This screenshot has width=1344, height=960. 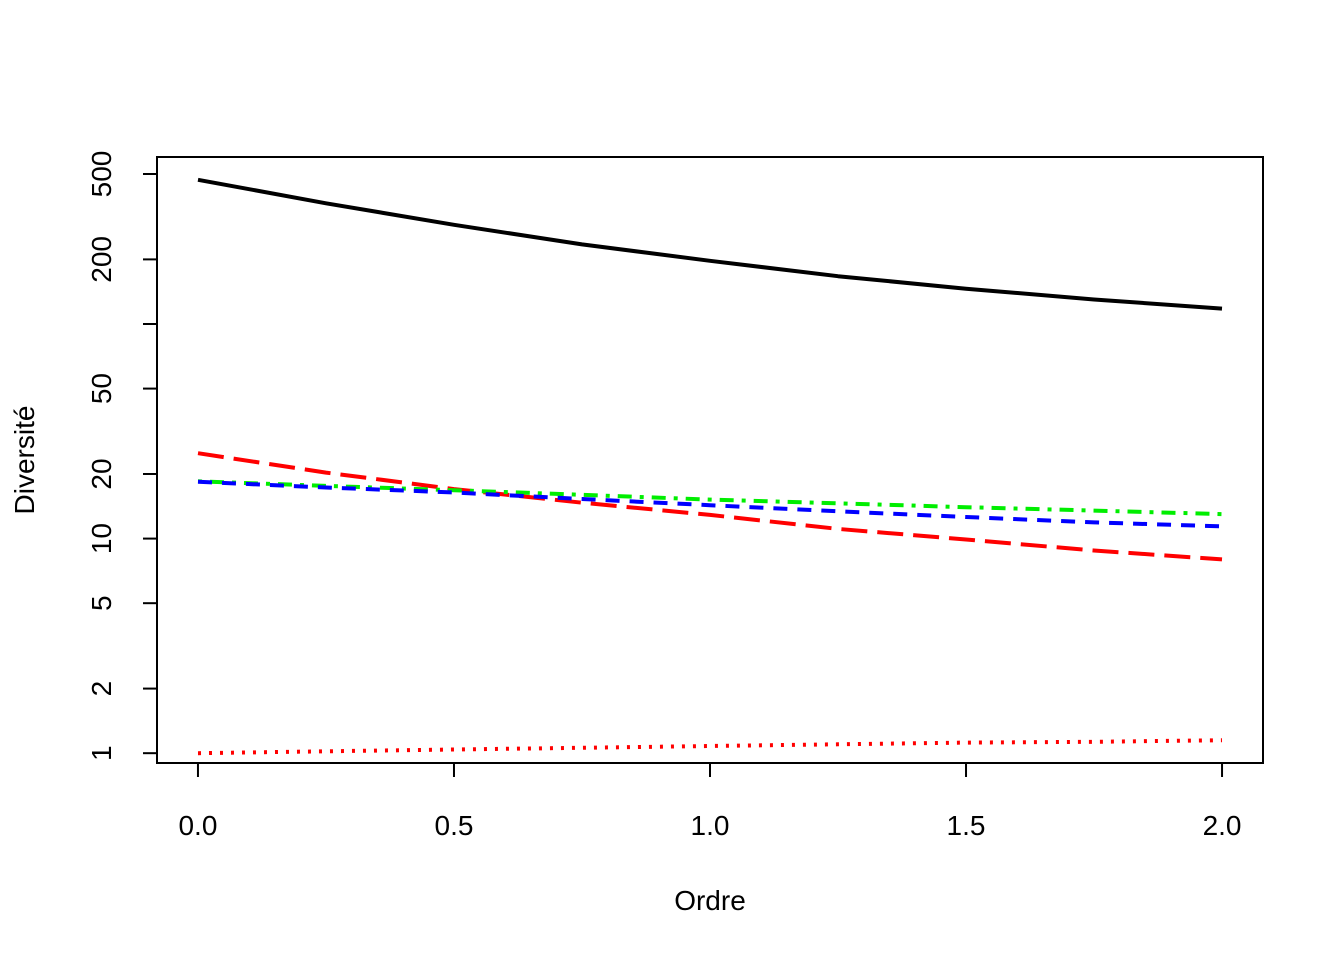 What do you see at coordinates (101, 473) in the screenshot?
I see `y-tick-label: 20` at bounding box center [101, 473].